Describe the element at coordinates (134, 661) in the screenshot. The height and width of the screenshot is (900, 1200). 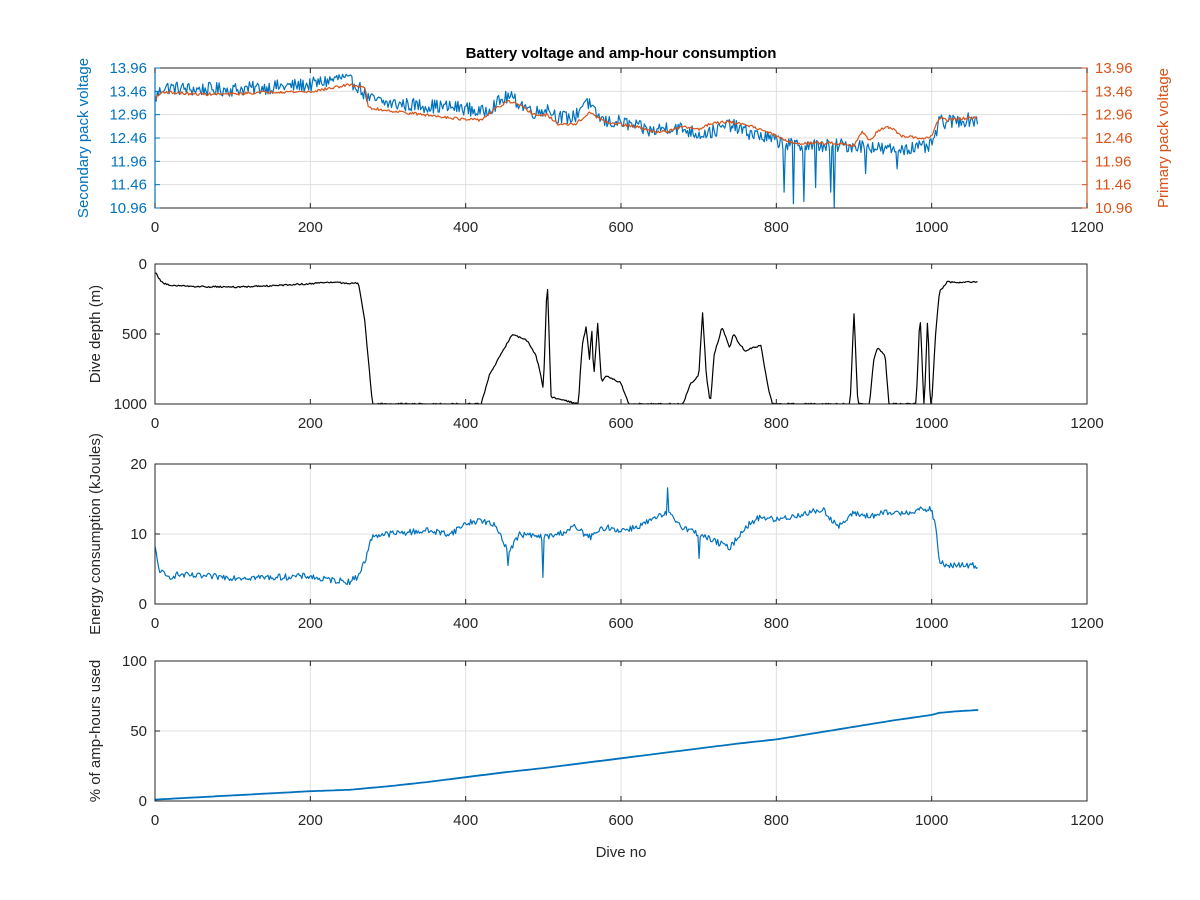
I see `y-tick-label: 100` at that location.